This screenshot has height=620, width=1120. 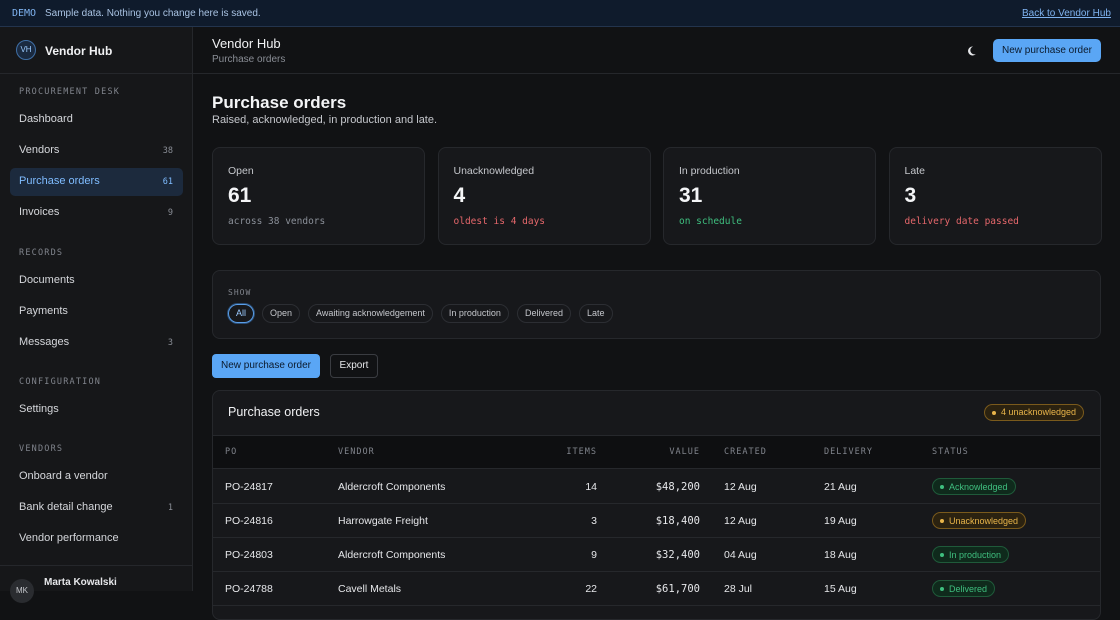 What do you see at coordinates (840, 521) in the screenshot?
I see `cell: 19 Aug` at bounding box center [840, 521].